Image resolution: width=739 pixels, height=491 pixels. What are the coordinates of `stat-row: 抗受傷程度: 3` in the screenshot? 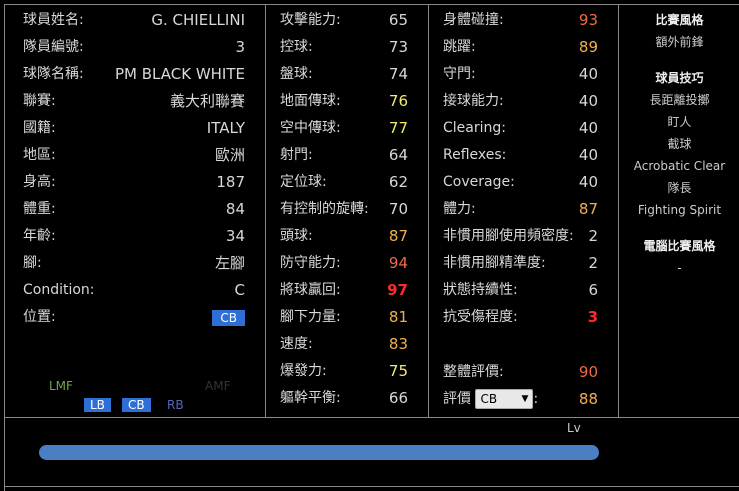 It's located at (523, 317).